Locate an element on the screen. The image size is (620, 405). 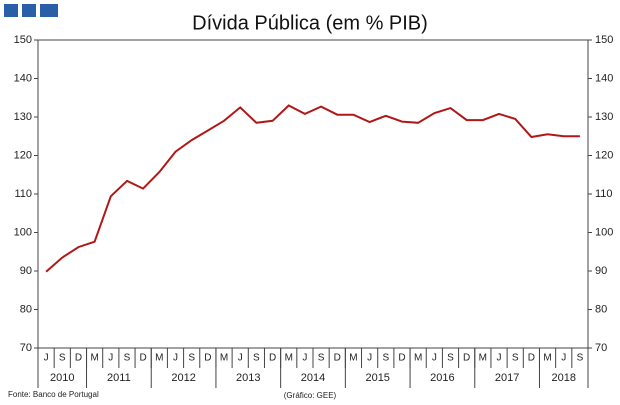
y-tick-label: 90 is located at coordinates (26, 271).